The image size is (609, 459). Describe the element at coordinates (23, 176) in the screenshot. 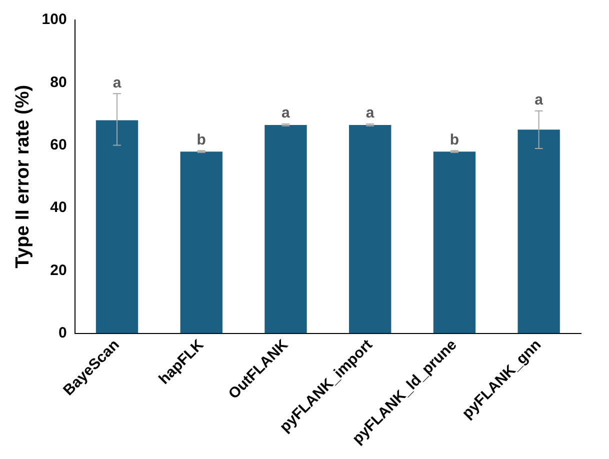

I see `y-axis-title: Type II error rate (%)` at that location.